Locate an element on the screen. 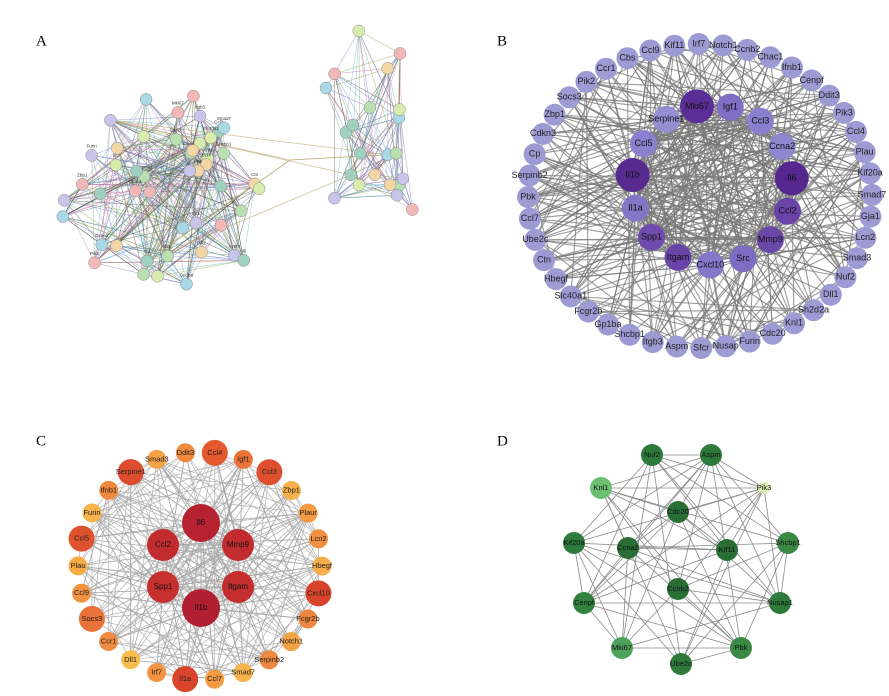 The height and width of the screenshot is (696, 889). node-label: Il6 is located at coordinates (243, 251).